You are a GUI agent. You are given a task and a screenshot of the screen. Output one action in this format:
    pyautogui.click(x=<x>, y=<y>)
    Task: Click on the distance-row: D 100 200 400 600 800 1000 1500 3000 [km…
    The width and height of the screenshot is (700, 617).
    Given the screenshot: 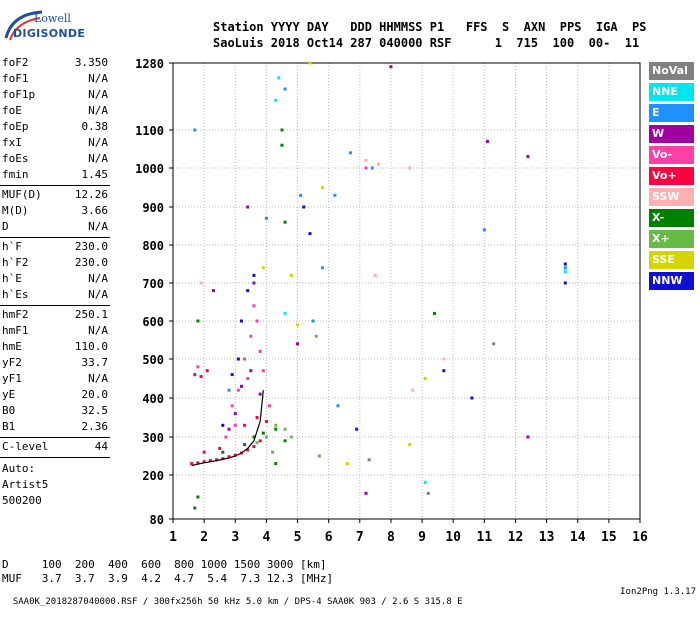 What is the action you would take?
    pyautogui.click(x=164, y=564)
    